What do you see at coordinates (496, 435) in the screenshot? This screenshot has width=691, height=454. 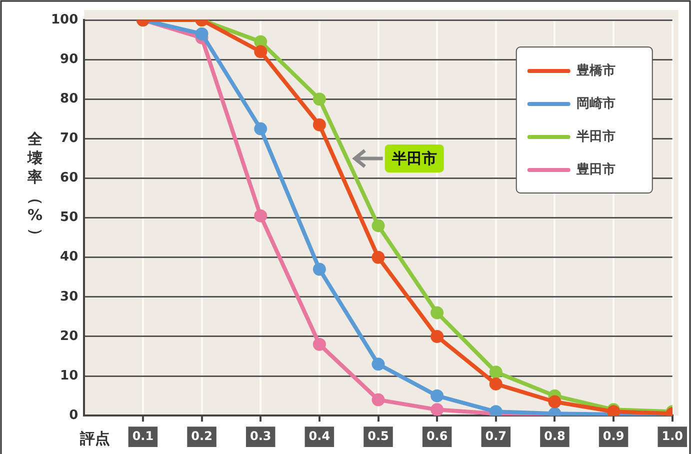 I see `x-tick-label: 0.7` at bounding box center [496, 435].